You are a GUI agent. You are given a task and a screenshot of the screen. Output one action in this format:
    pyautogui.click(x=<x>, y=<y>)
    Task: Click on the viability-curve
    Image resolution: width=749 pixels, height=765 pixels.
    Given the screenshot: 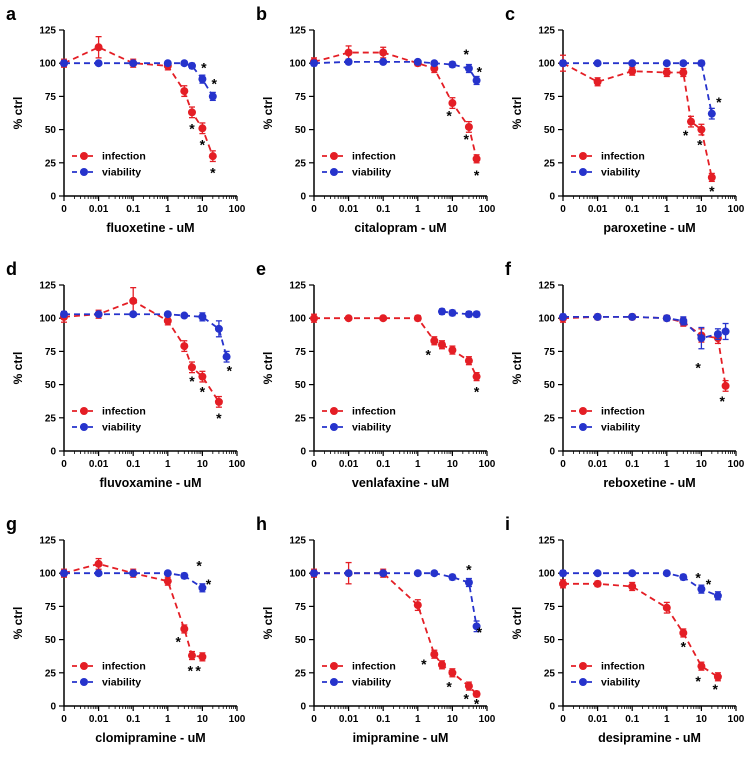 What is the action you would take?
    pyautogui.click(x=645, y=327)
    